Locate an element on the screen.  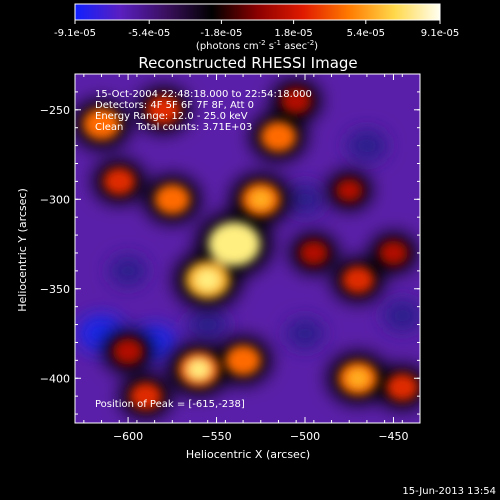
info-energy-range: Energy Range: 12.0 - 25.0 keV is located at coordinates (171, 116).